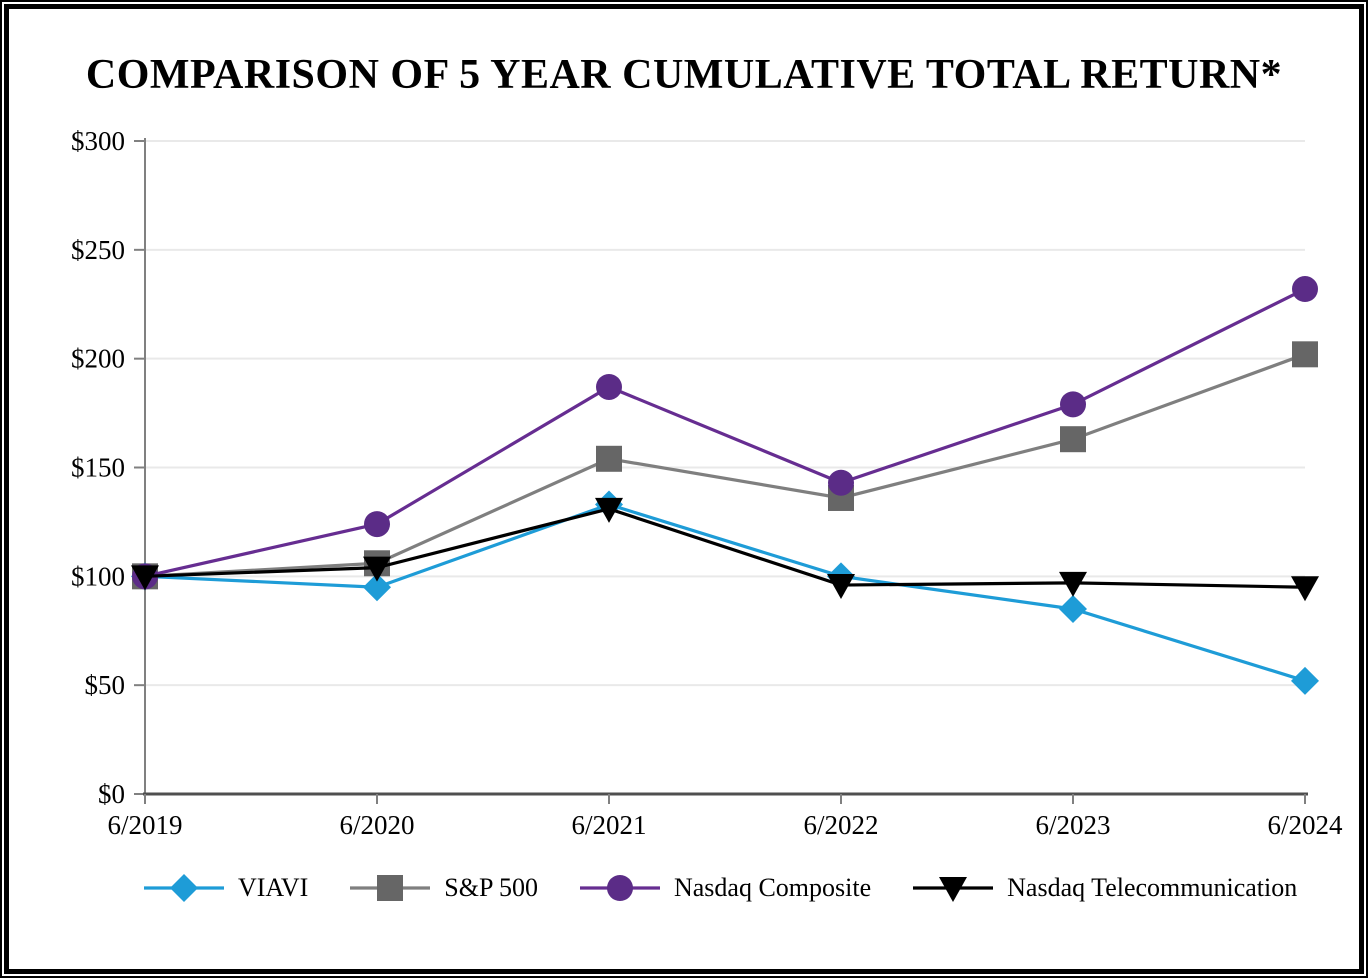 The width and height of the screenshot is (1368, 978). What do you see at coordinates (1305, 289) in the screenshot?
I see `series-marker-nasdaq-composite-6-2024` at bounding box center [1305, 289].